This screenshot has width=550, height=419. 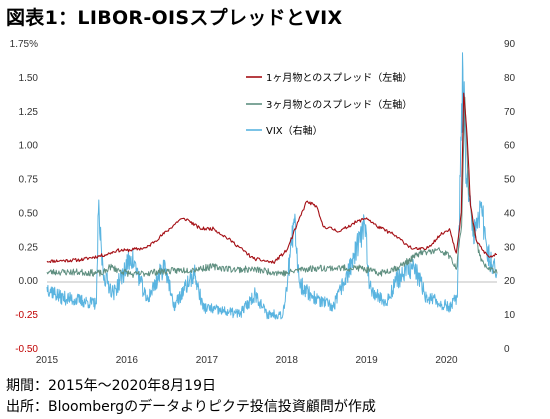 I want to click on left-axis-tick-label: 0.75, so click(x=29, y=180).